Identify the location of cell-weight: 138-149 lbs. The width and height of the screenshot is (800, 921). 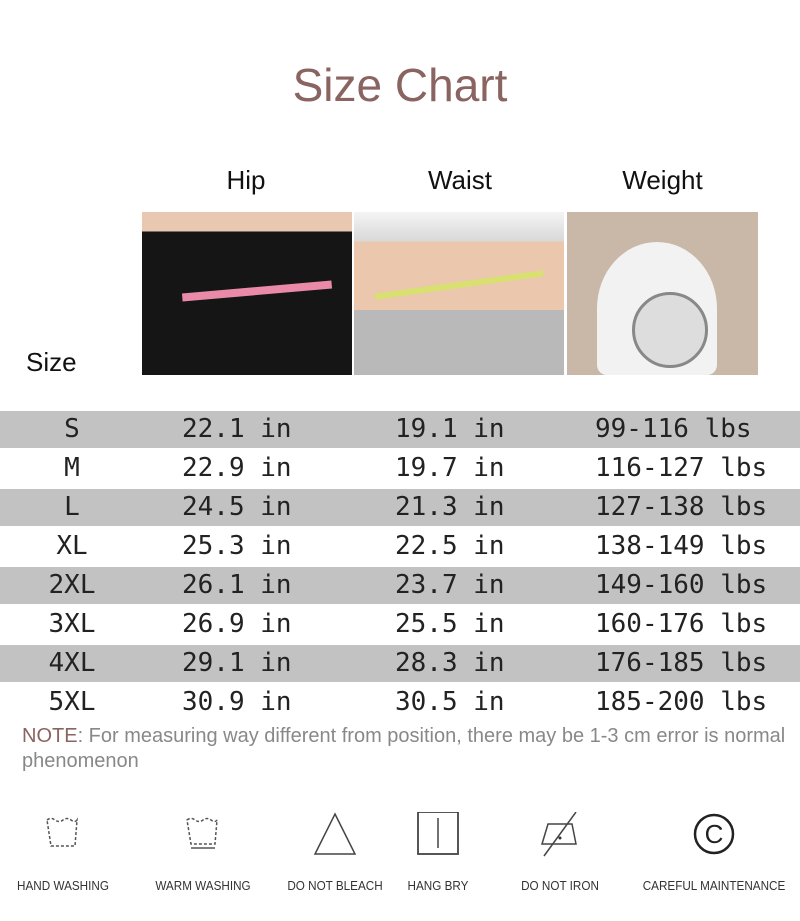
(681, 546).